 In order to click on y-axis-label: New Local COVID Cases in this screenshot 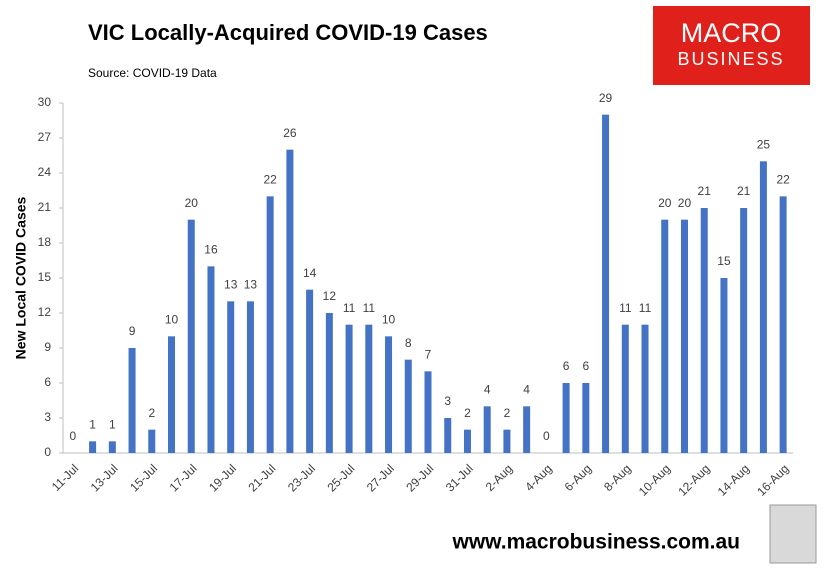, I will do `click(21, 277)`.